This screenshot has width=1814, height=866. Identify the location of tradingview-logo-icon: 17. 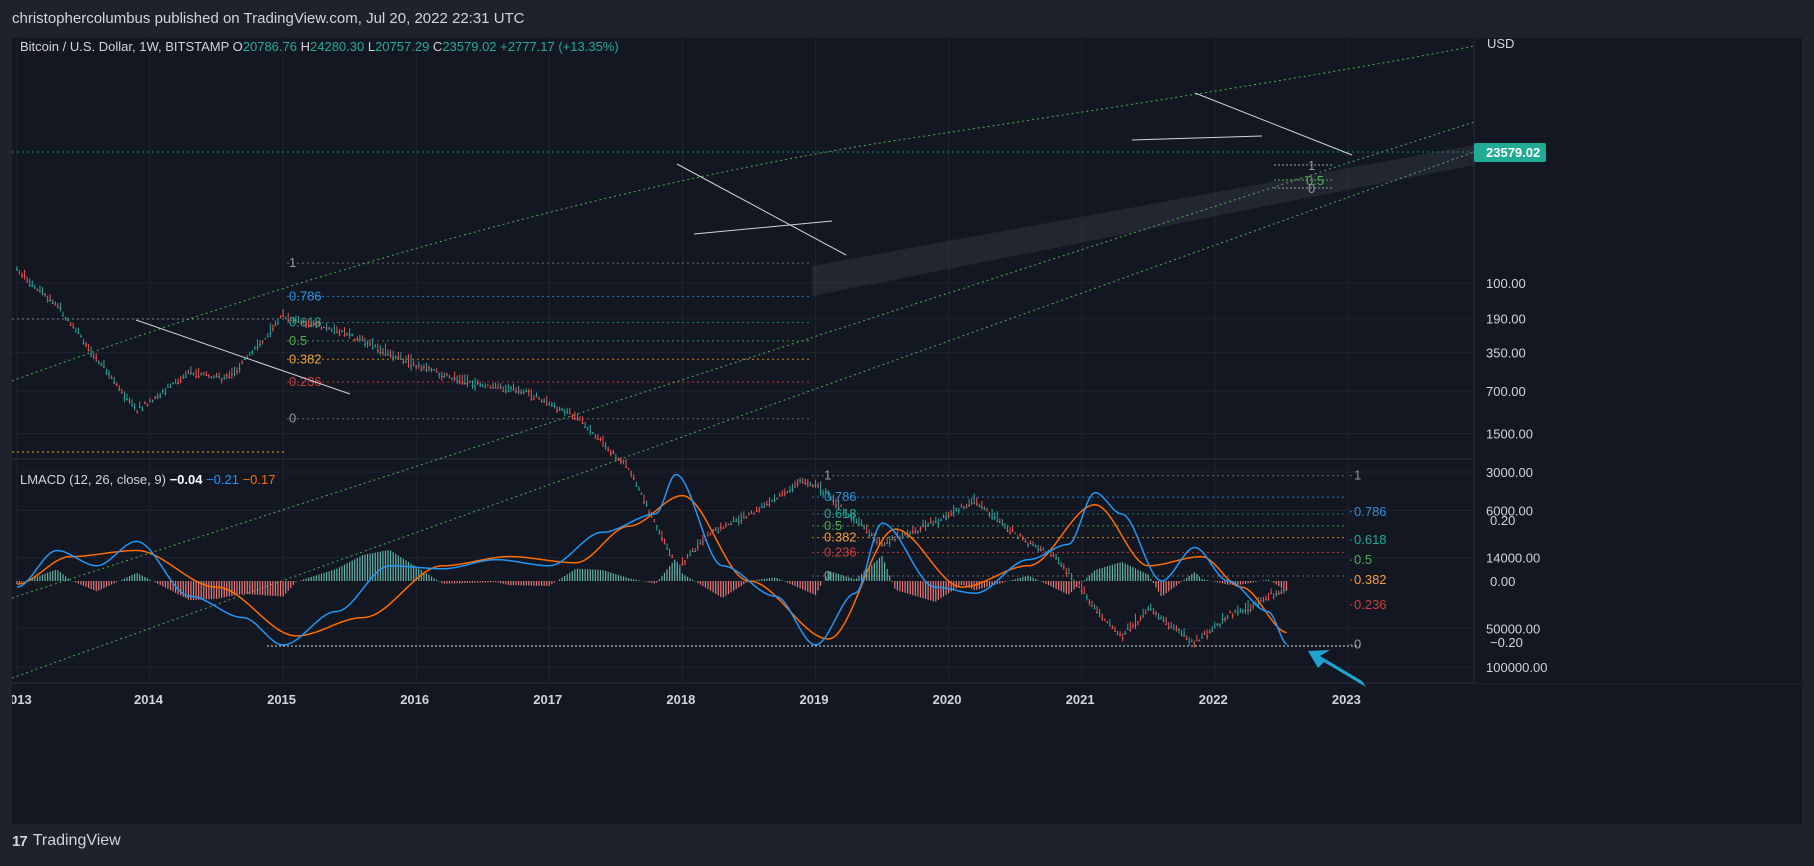
(20, 841).